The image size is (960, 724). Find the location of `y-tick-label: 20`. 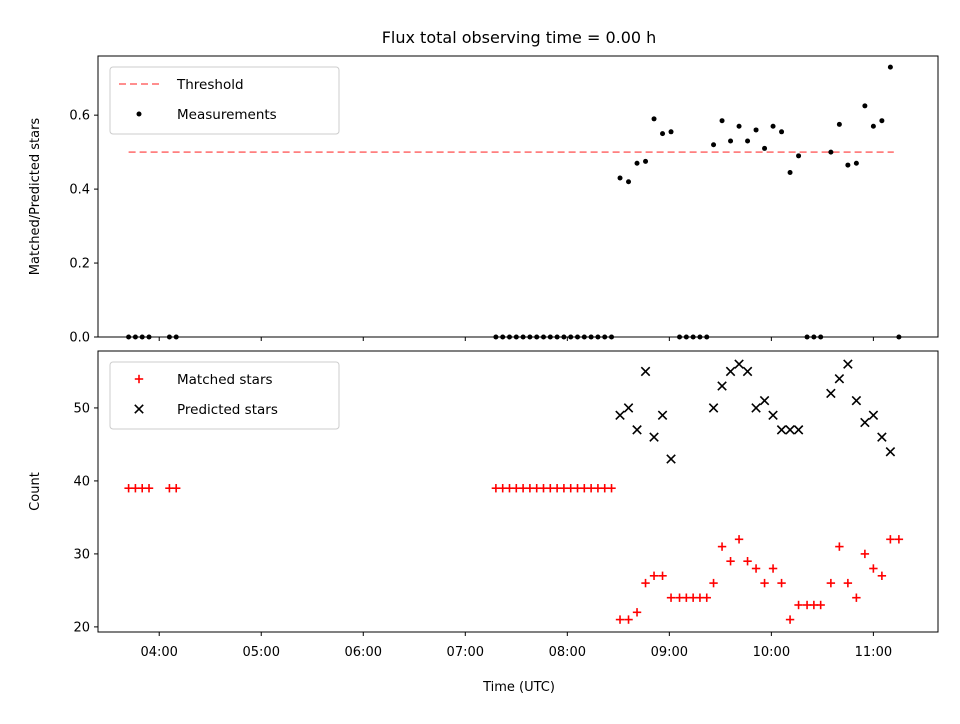

y-tick-label: 20 is located at coordinates (81, 627).